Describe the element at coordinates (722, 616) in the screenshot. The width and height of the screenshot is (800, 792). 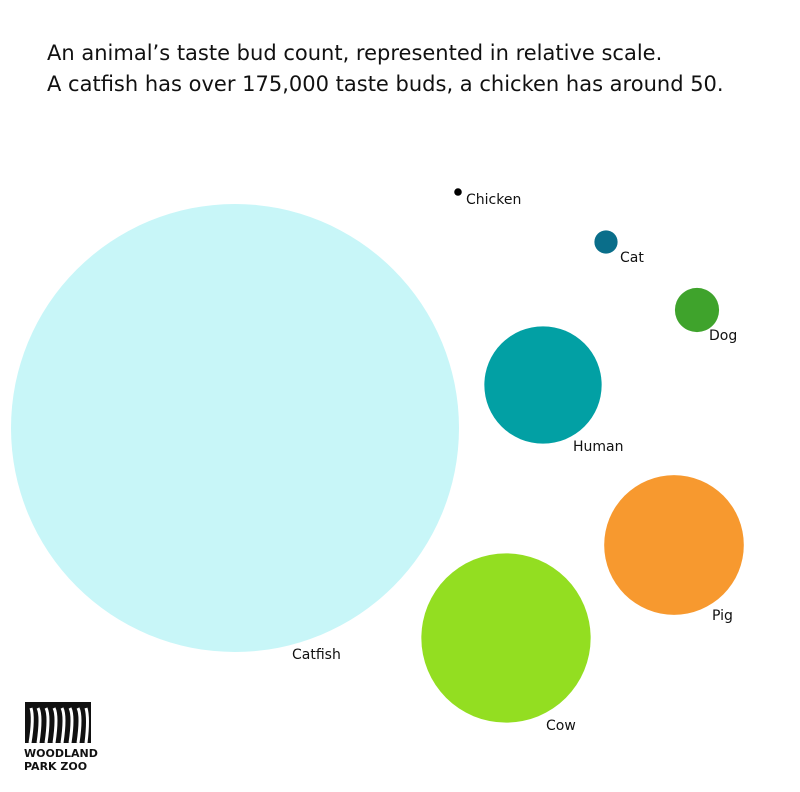
I see `bubble-label: Pig` at that location.